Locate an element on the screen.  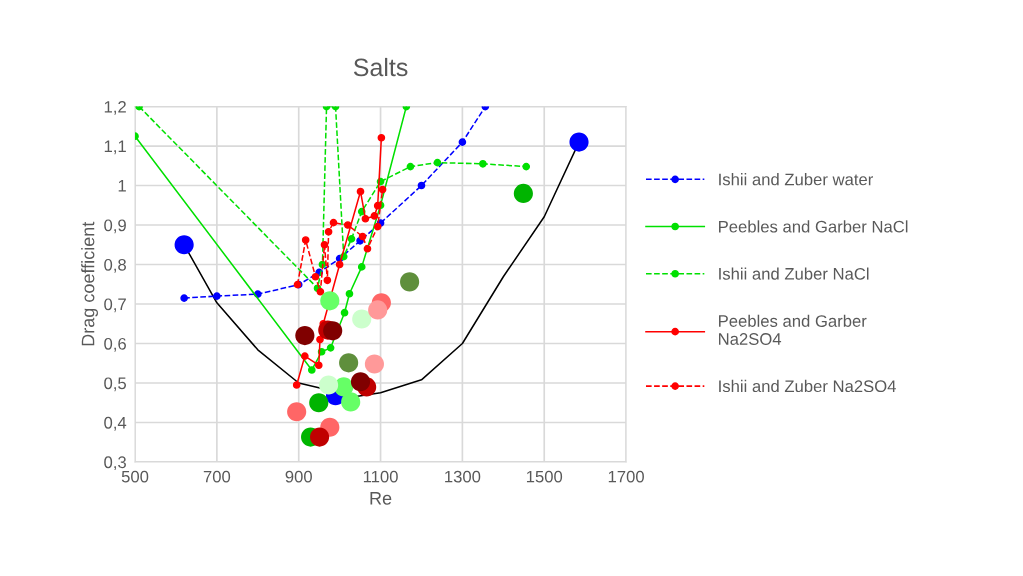
y-tick-label: 0,7 is located at coordinates (115, 305).